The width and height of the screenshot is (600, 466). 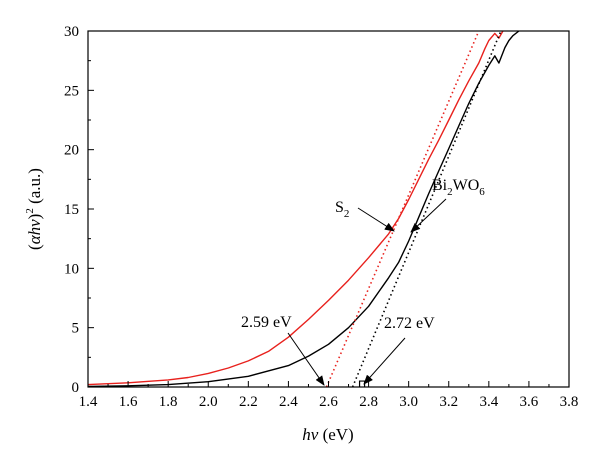 I want to click on x-tick-label: 1.8, so click(x=168, y=402).